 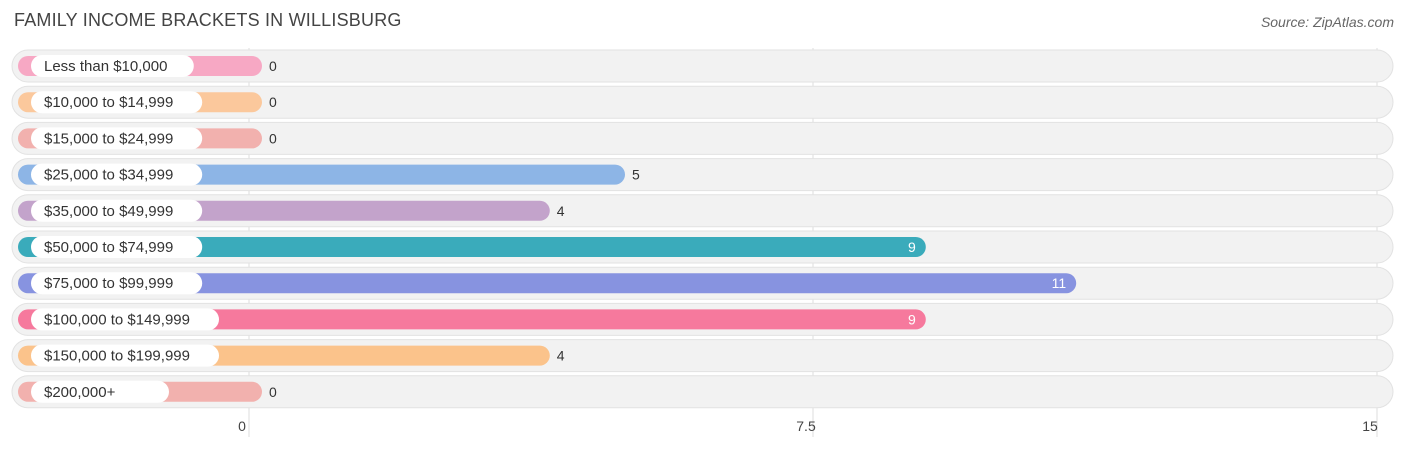 I want to click on bar-row: $50,000 to $74,999 9, so click(x=702, y=247).